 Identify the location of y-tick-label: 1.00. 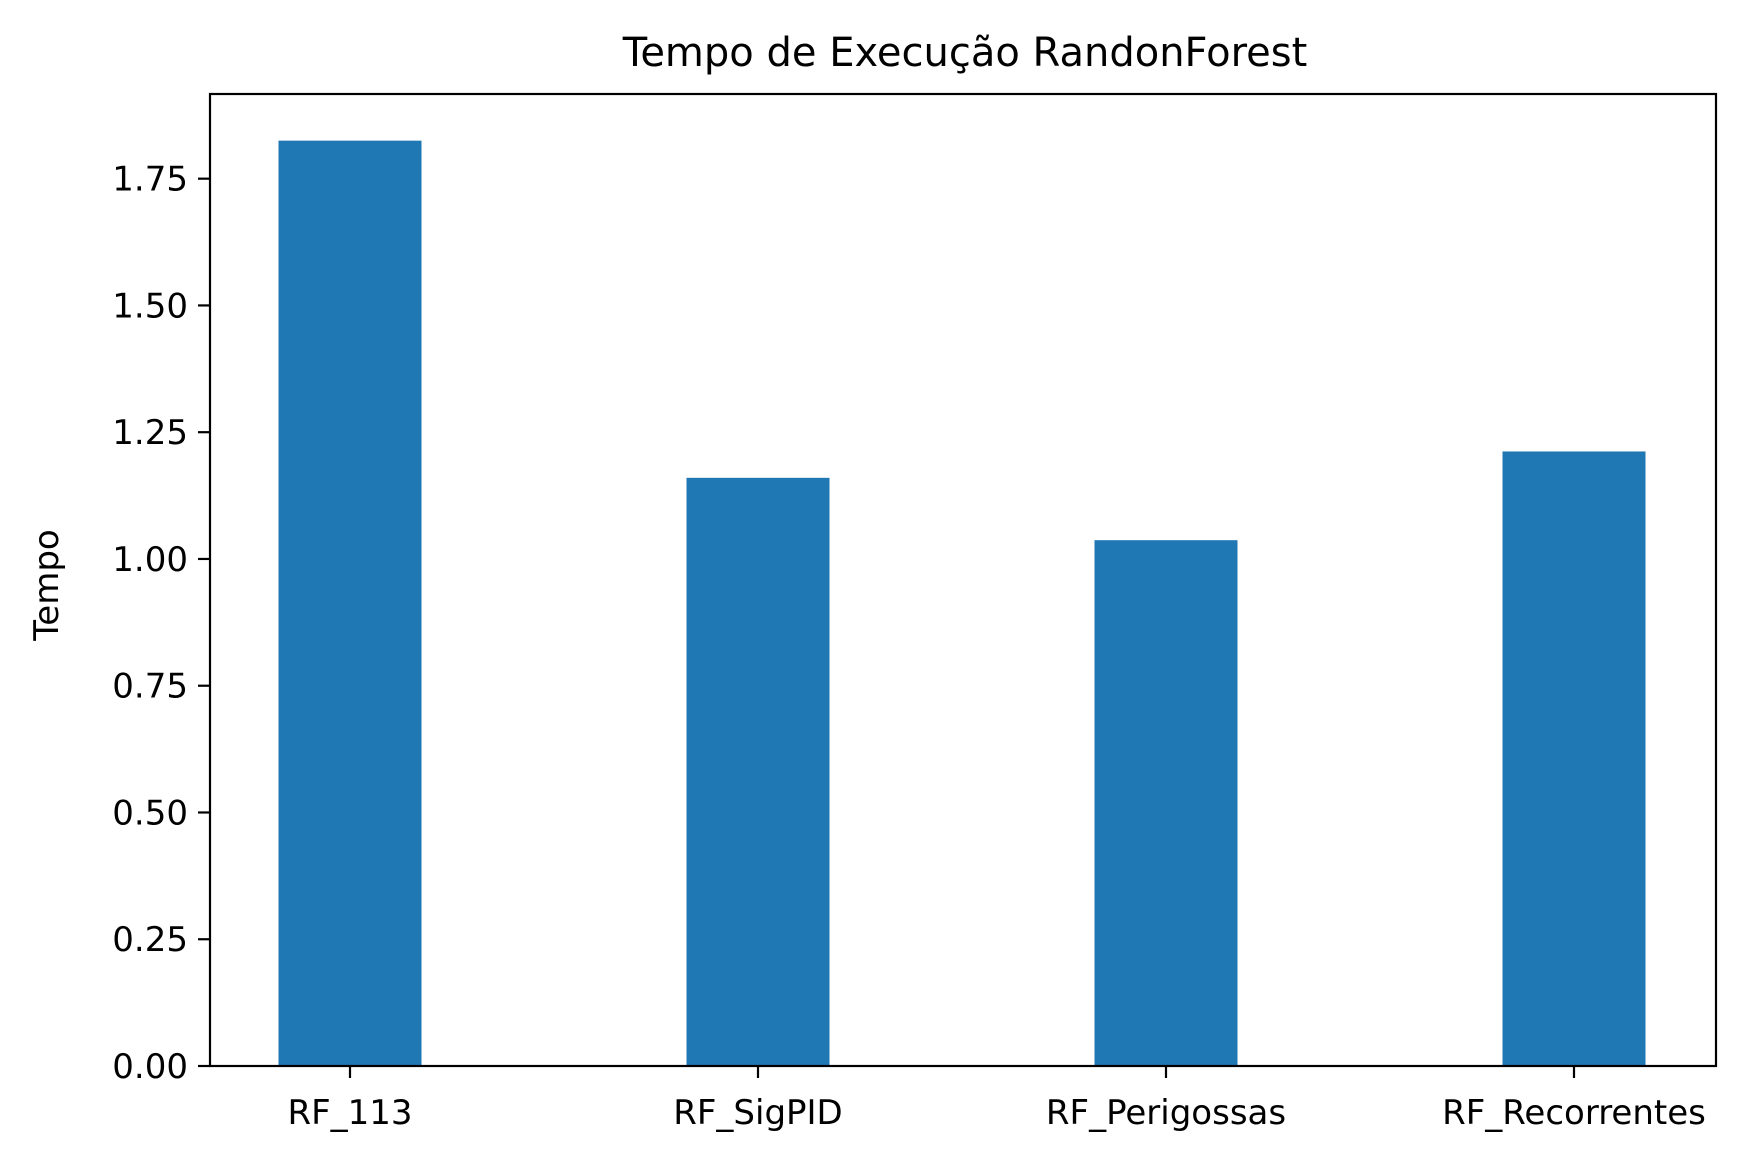
(150, 560).